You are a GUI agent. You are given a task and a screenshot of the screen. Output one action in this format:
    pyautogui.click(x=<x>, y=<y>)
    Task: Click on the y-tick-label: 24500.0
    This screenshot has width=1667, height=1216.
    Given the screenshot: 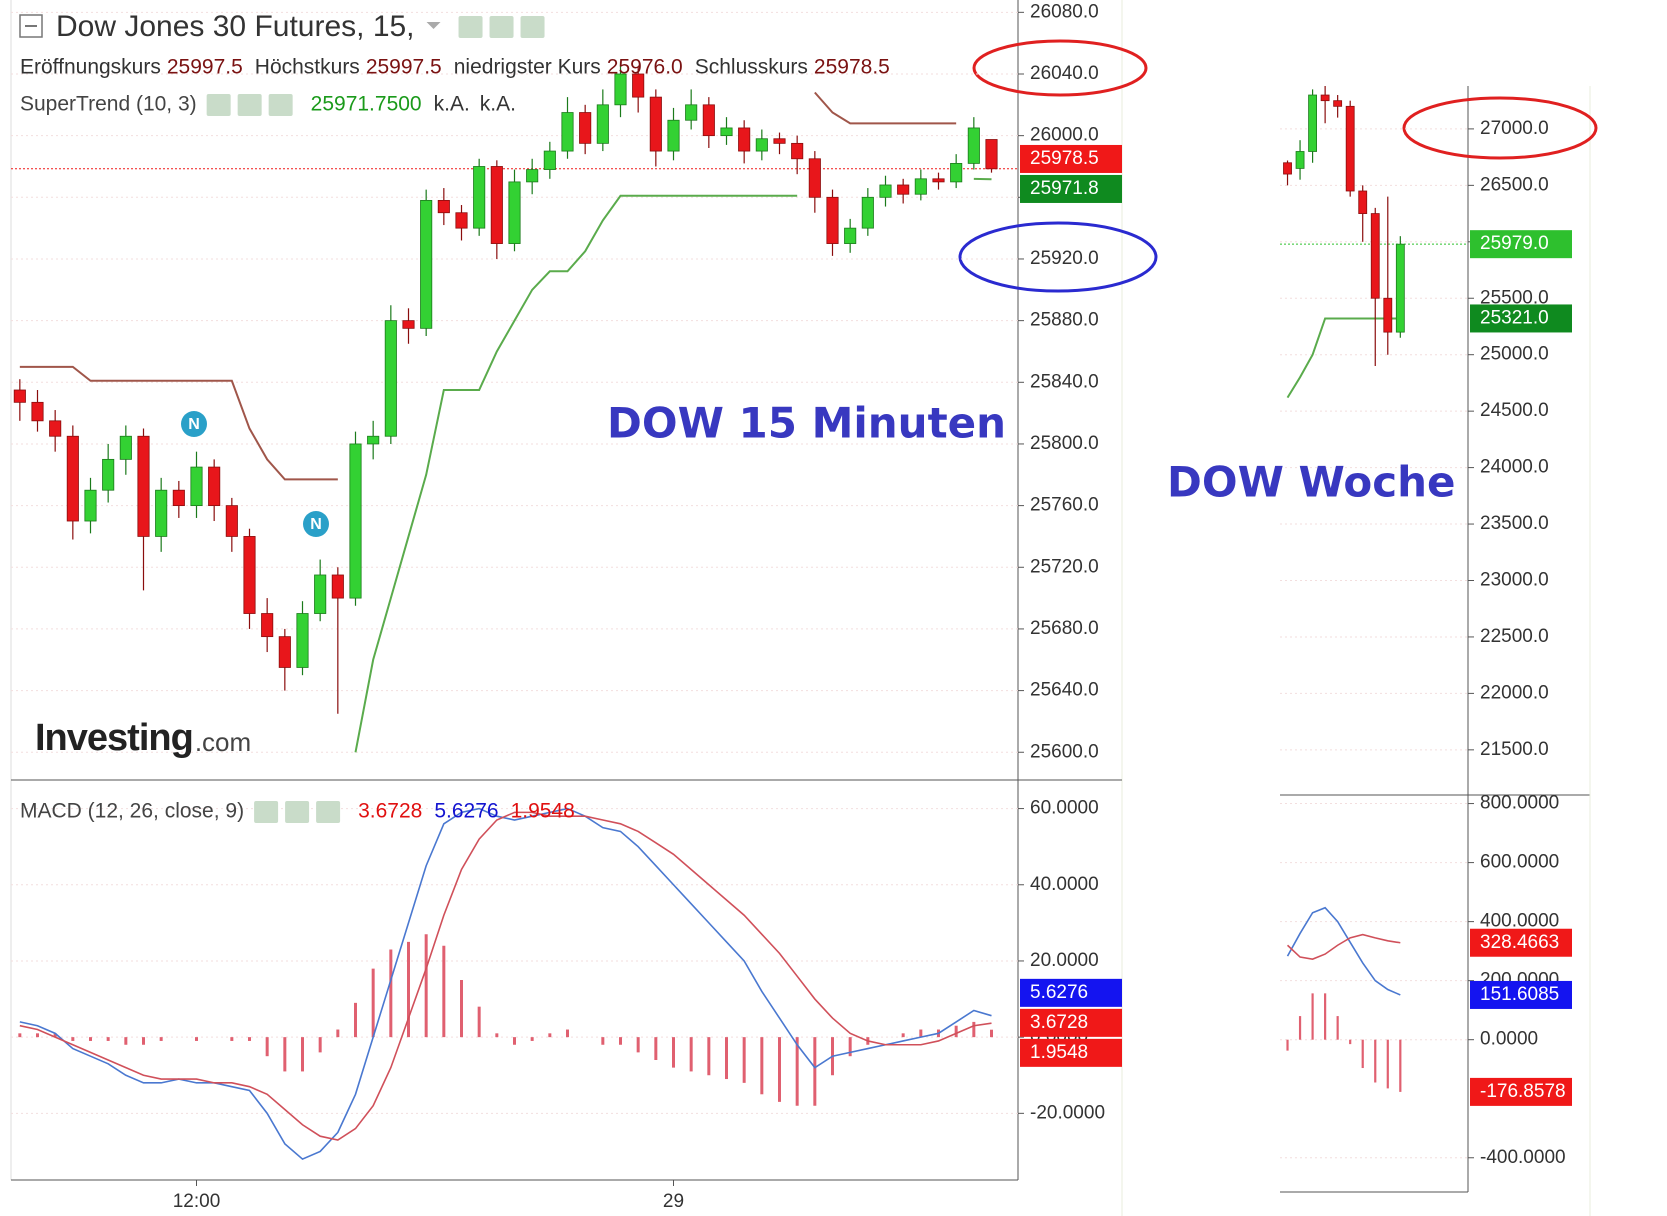 What is the action you would take?
    pyautogui.click(x=1514, y=410)
    